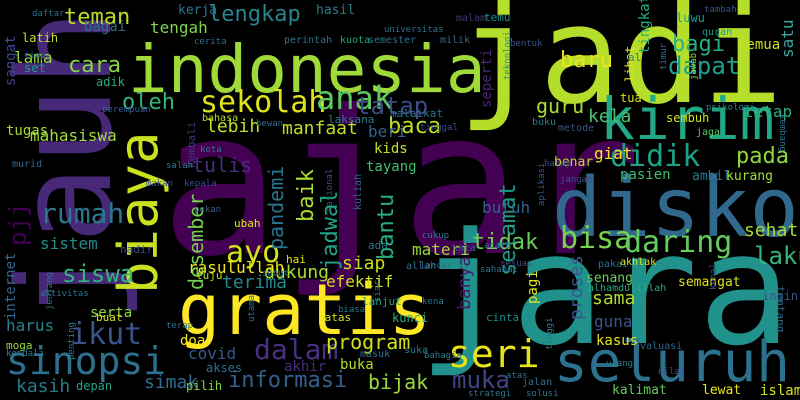  What do you see at coordinates (708, 132) in the screenshot?
I see `word: jaga` at bounding box center [708, 132].